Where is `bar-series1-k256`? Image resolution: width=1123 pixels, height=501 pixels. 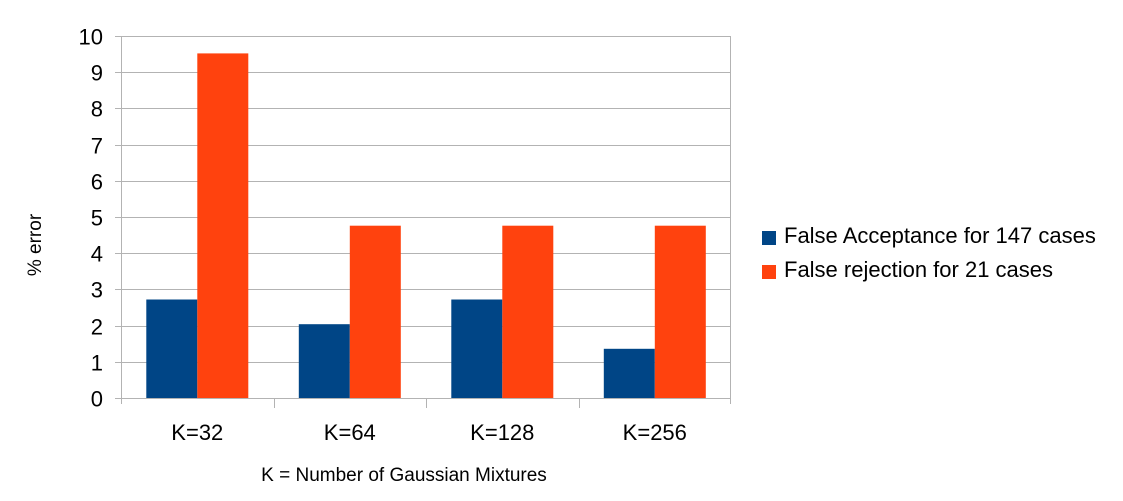 bar-series1-k256 is located at coordinates (680, 311).